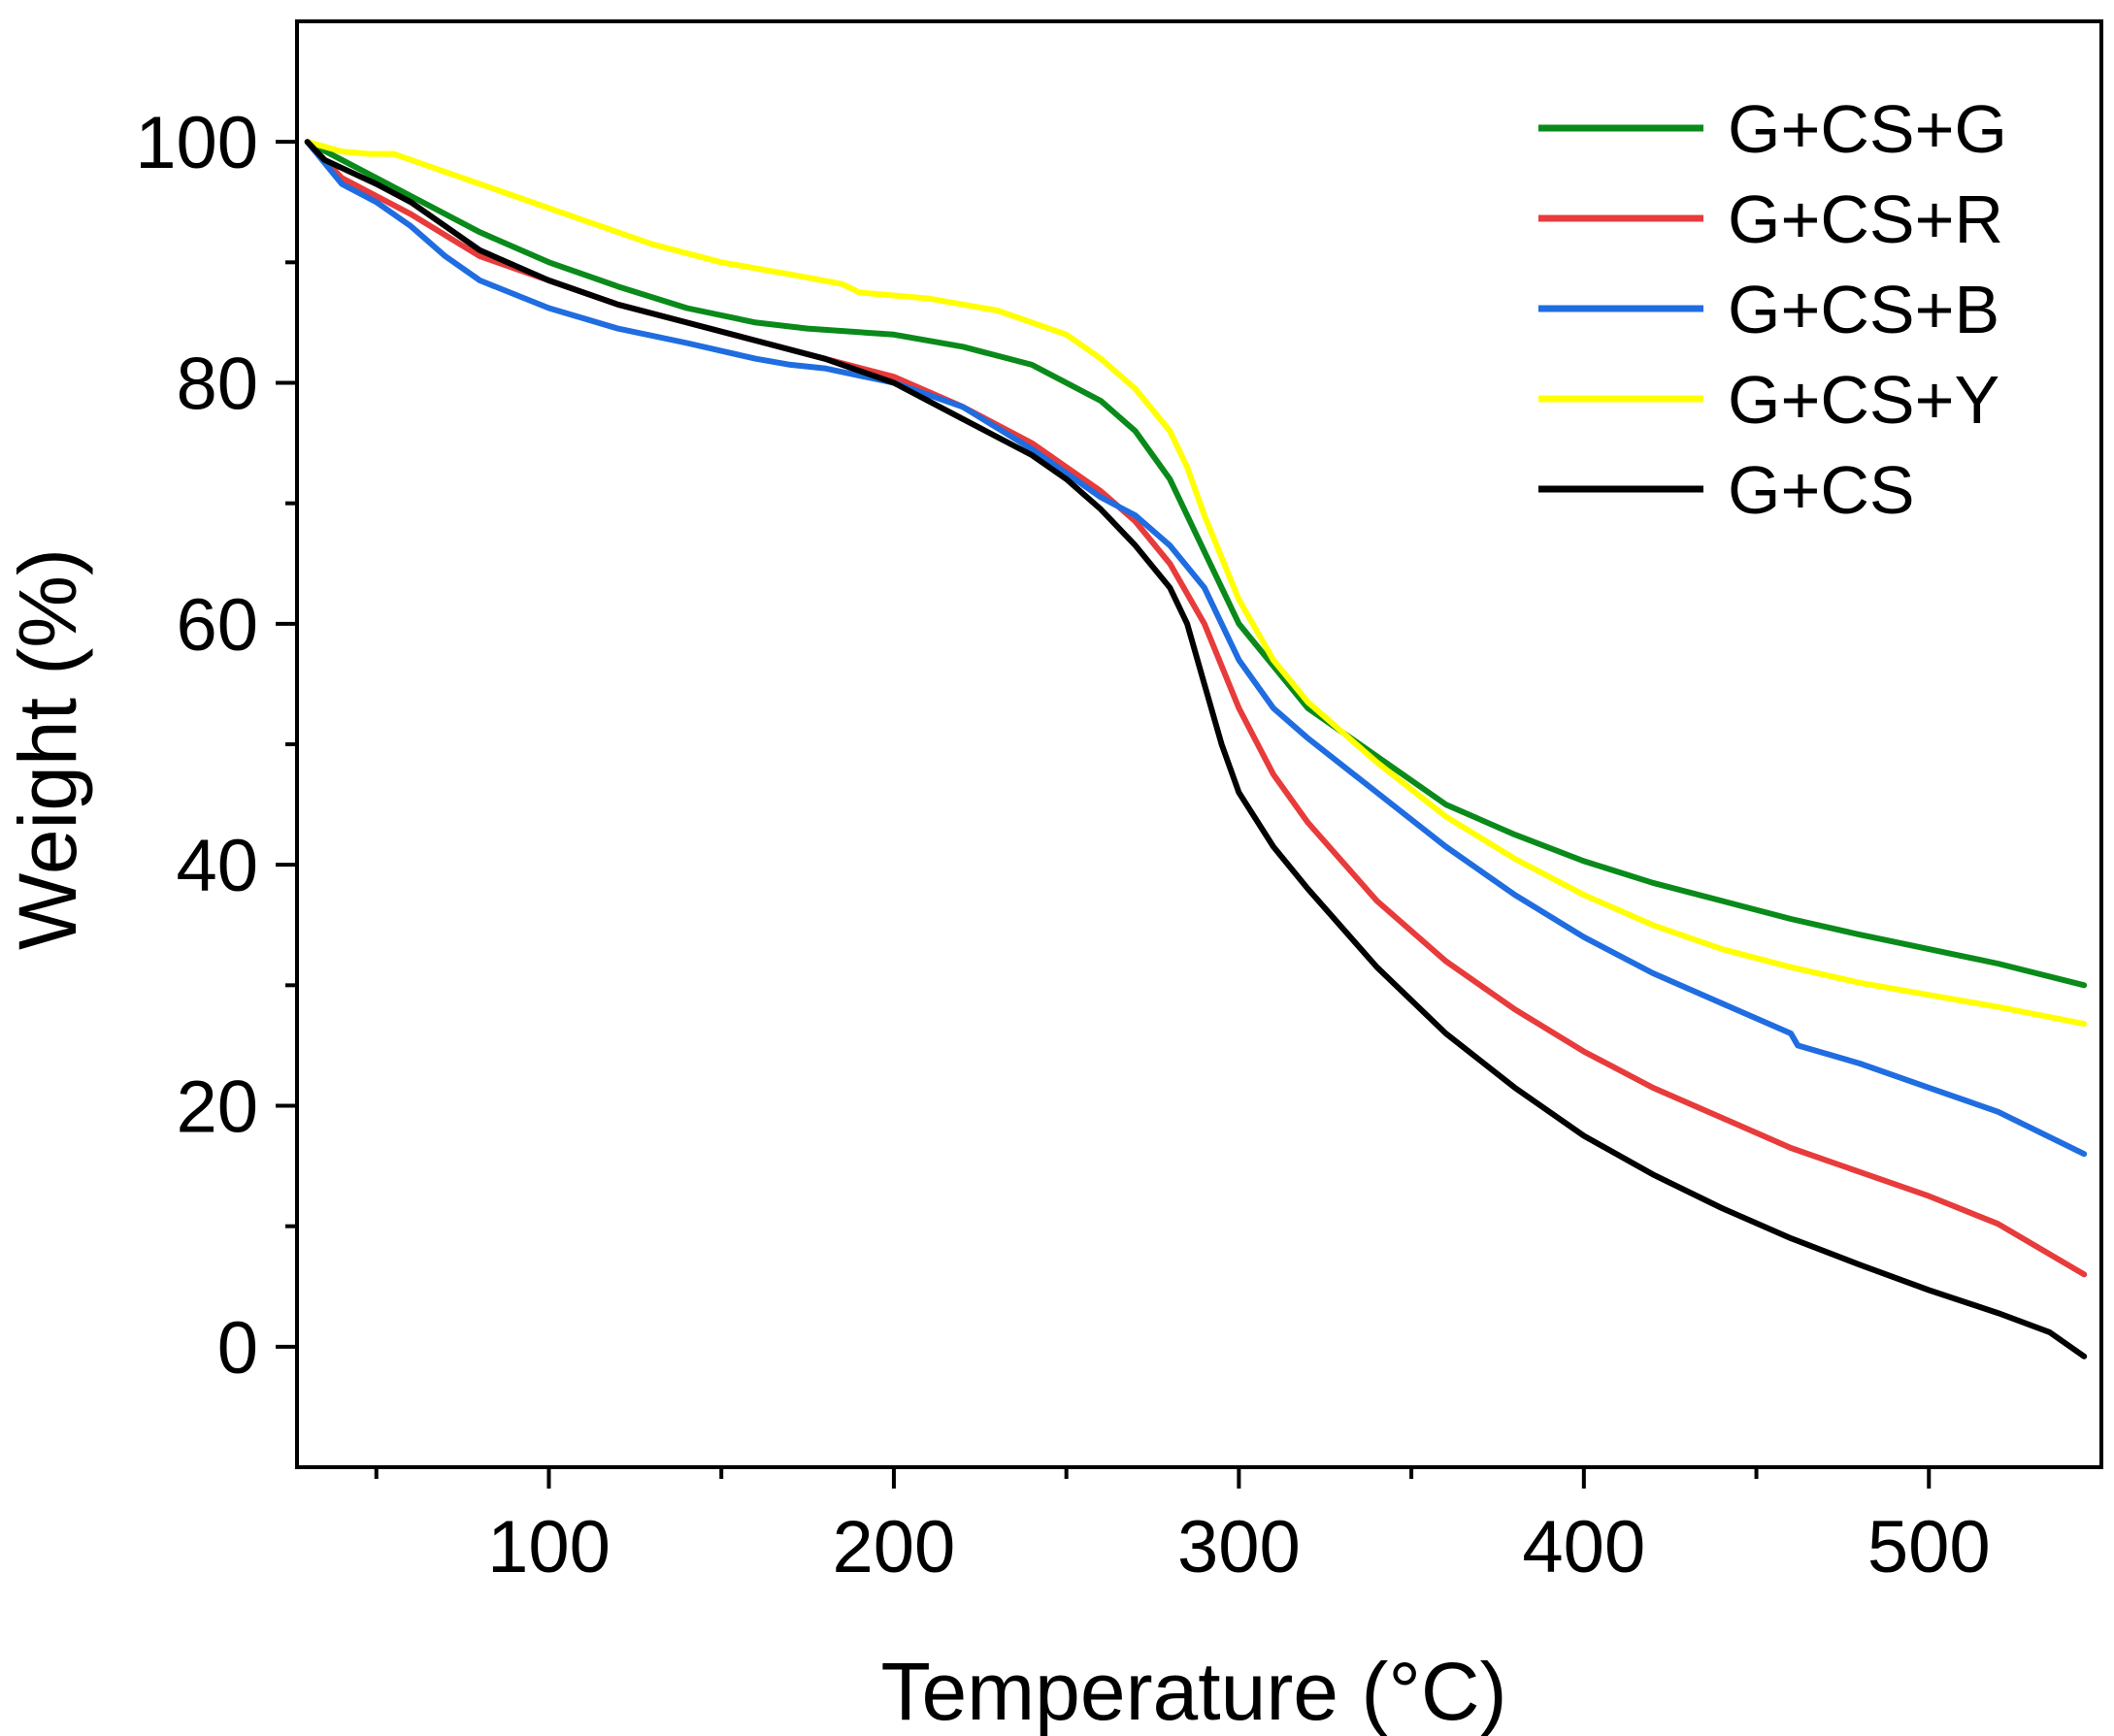  Describe the element at coordinates (1821, 490) in the screenshot. I see `legend-label: G+CS` at that location.